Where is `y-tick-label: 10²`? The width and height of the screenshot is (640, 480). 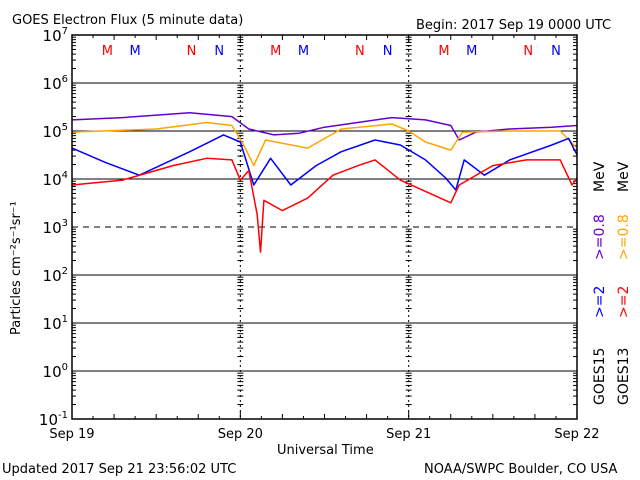
y-tick-label: 10² is located at coordinates (55, 275).